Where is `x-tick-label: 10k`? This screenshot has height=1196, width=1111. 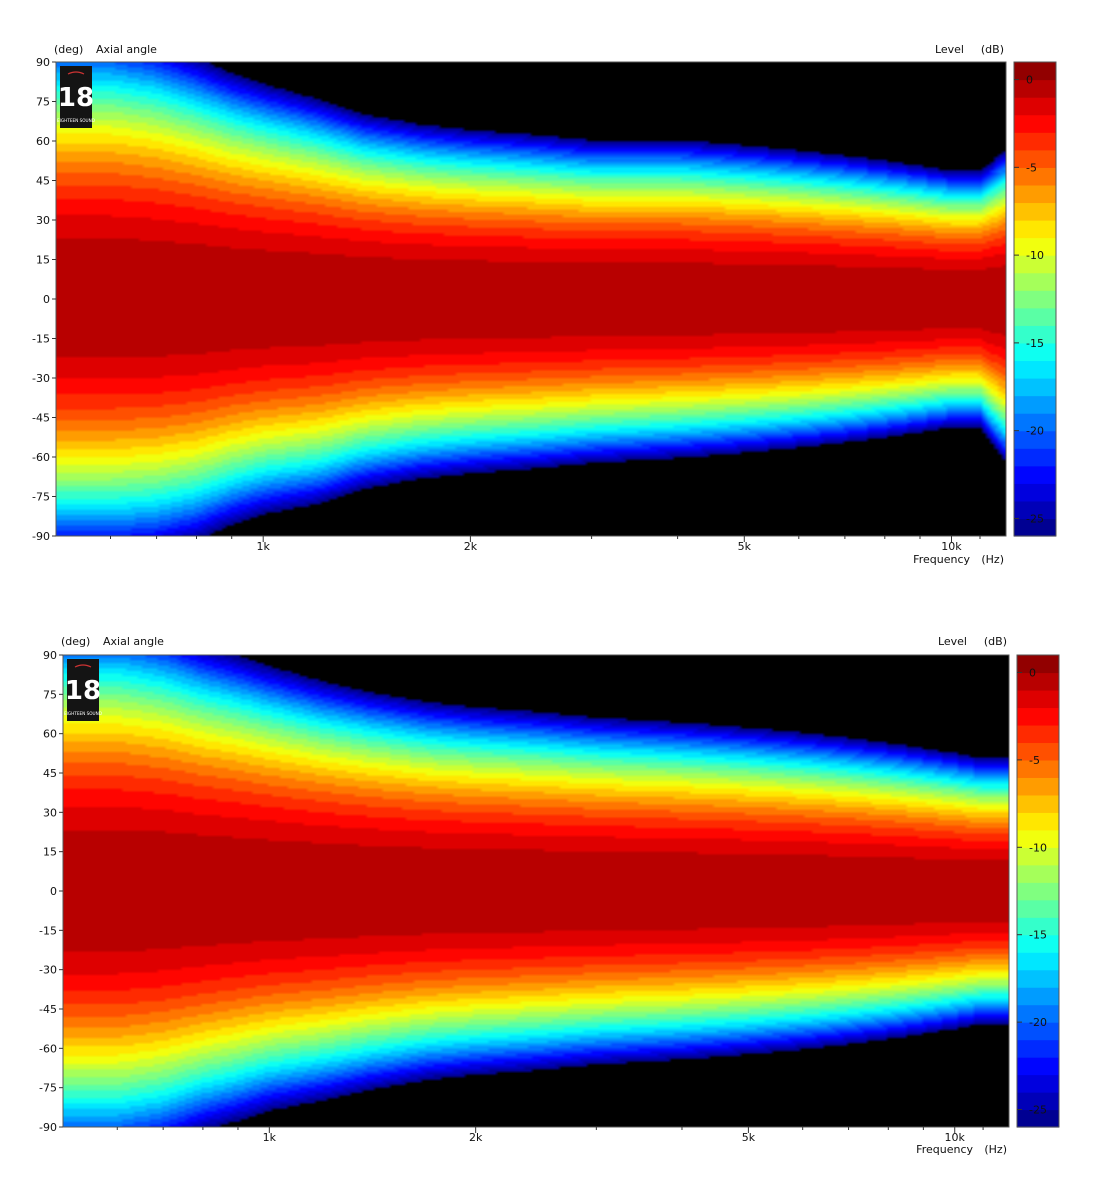 x-tick-label: 10k is located at coordinates (955, 1137).